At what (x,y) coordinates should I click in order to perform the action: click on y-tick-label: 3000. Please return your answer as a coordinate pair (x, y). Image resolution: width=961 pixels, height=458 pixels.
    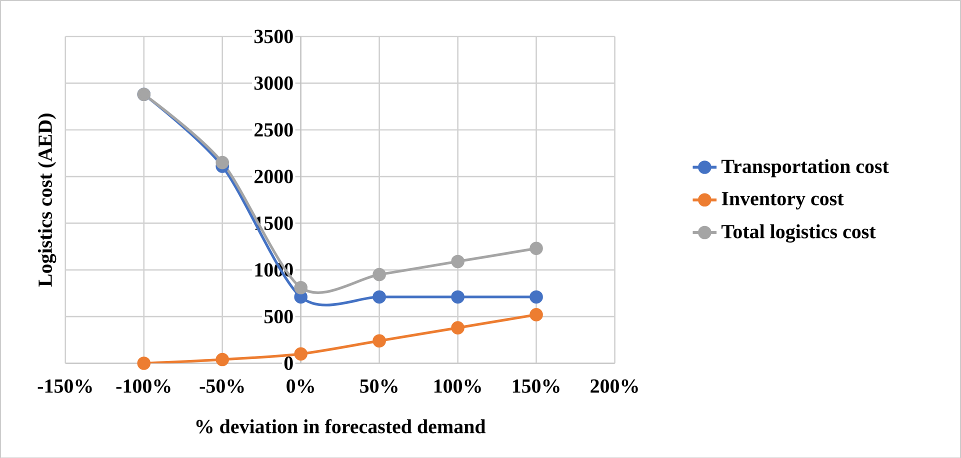
    Looking at the image, I should click on (273, 83).